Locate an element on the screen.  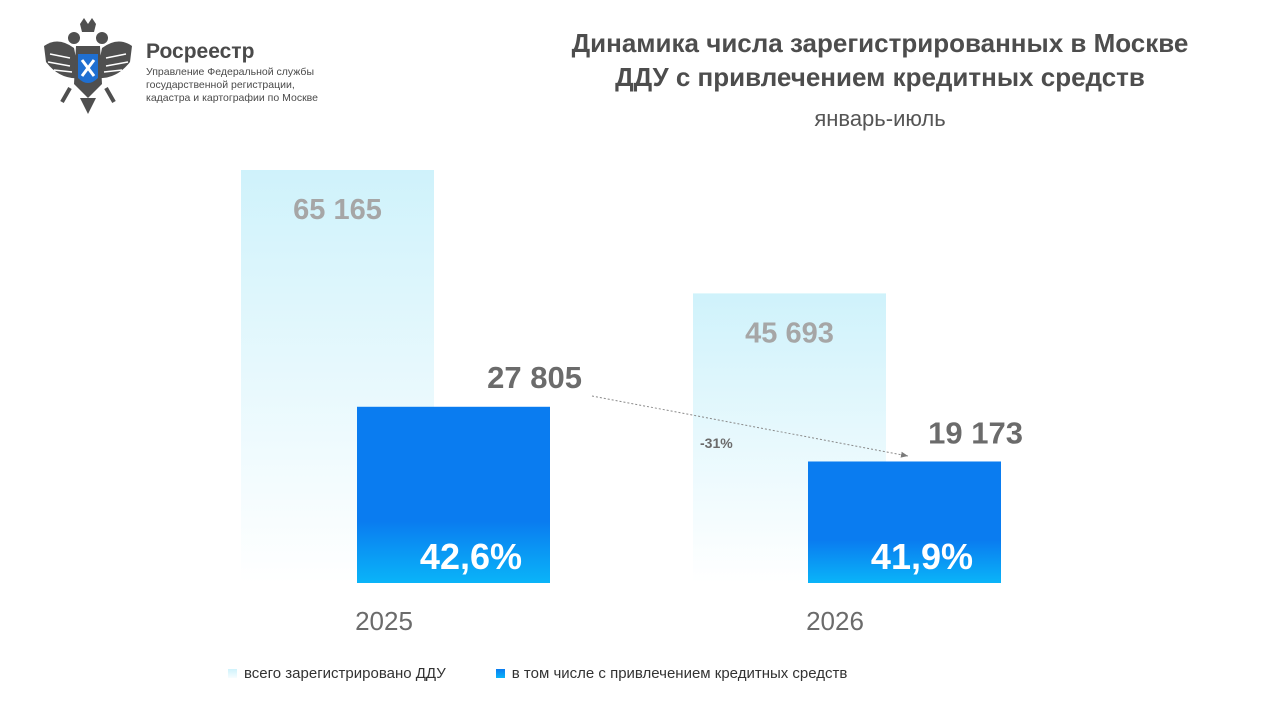
change-annotation: -31% is located at coordinates (716, 443).